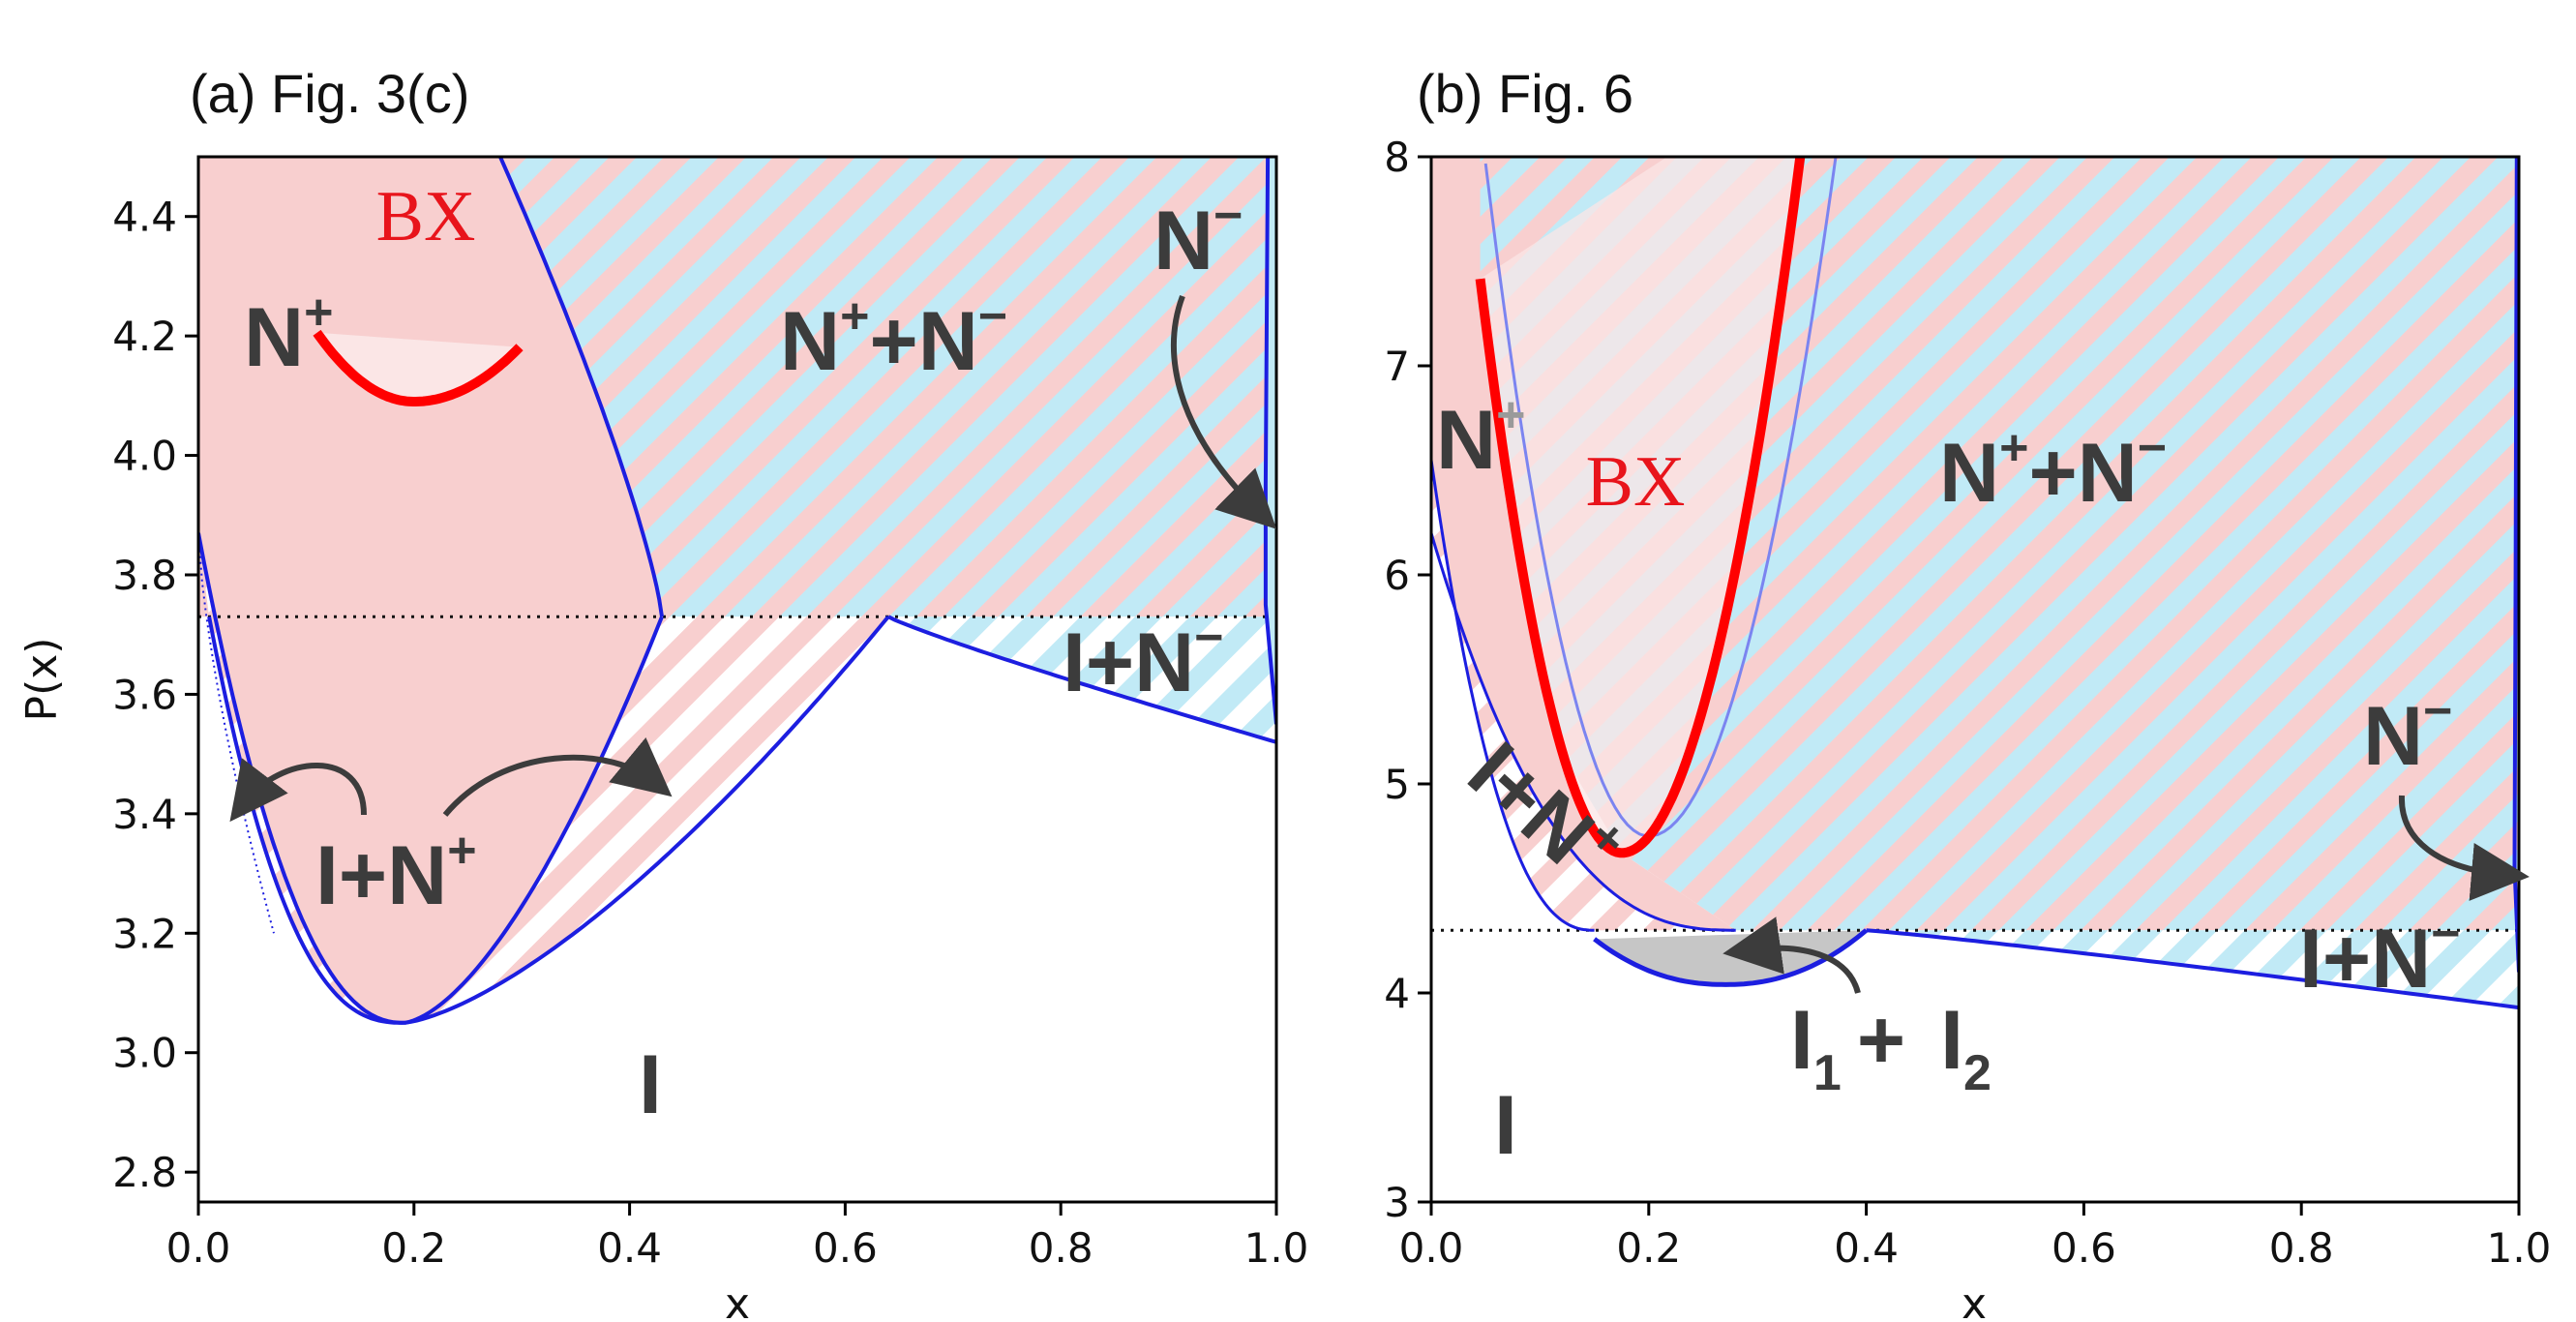 The width and height of the screenshot is (2576, 1322). Describe the element at coordinates (144, 695) in the screenshot. I see `y-tick-label: 3.6` at that location.